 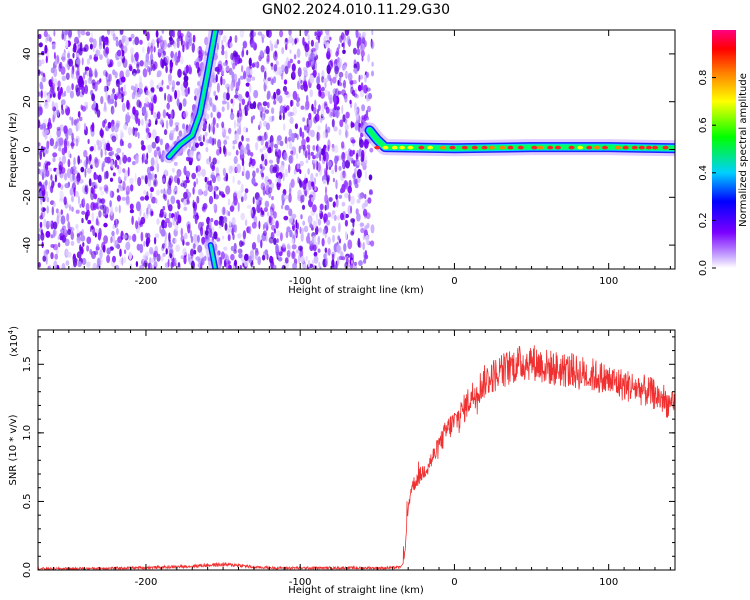 I want to click on y-tick-label: 20, so click(x=27, y=101).